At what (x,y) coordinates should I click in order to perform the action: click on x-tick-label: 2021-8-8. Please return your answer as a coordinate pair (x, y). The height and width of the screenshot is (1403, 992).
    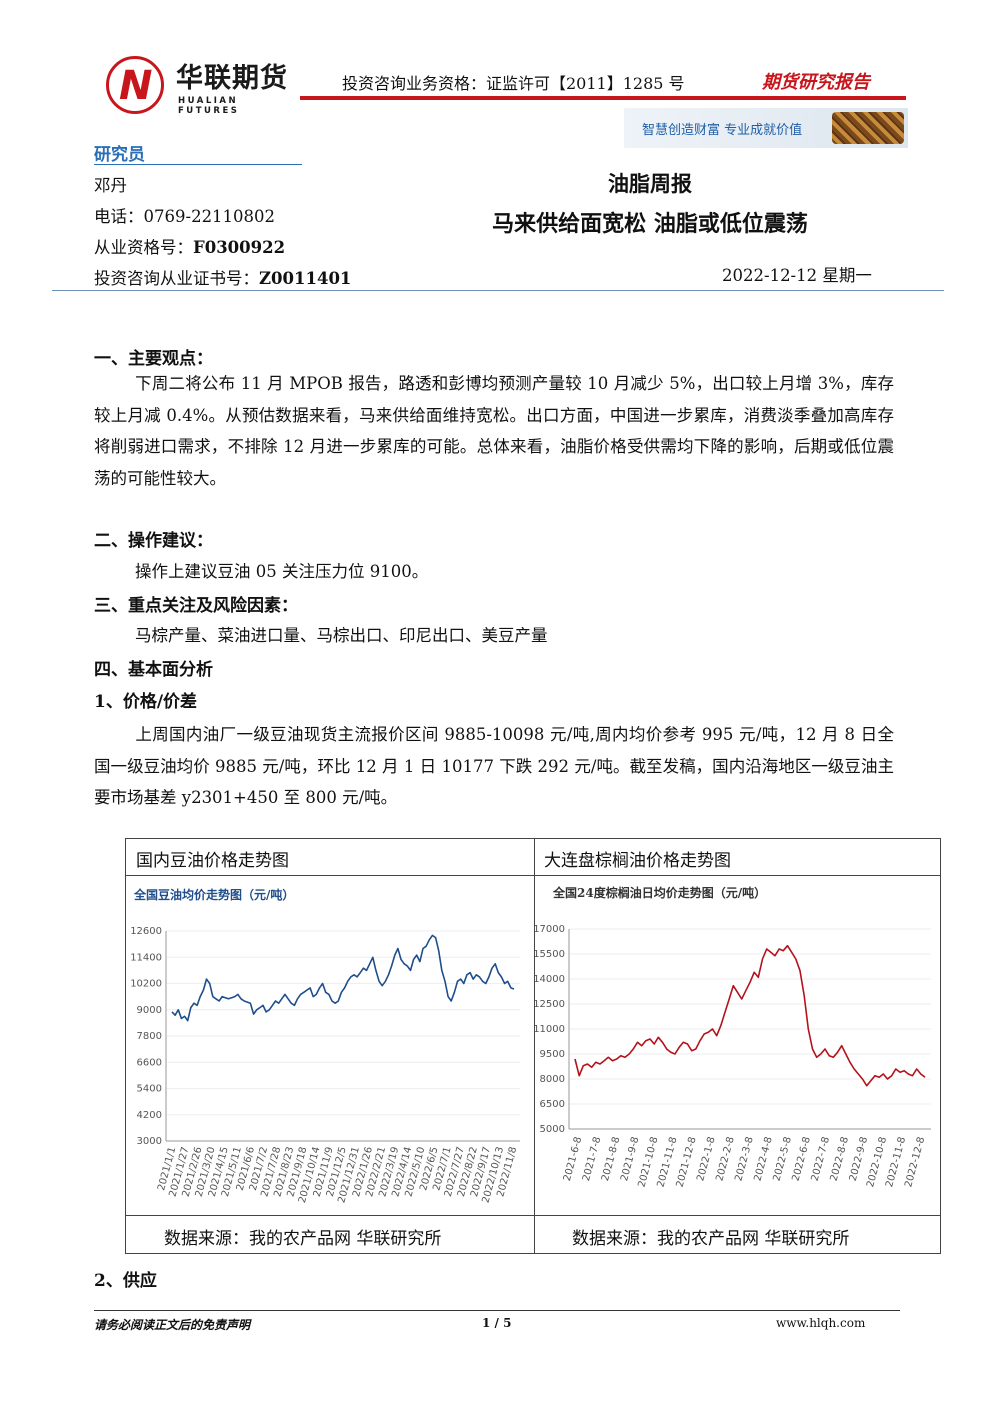
    Looking at the image, I should click on (611, 1159).